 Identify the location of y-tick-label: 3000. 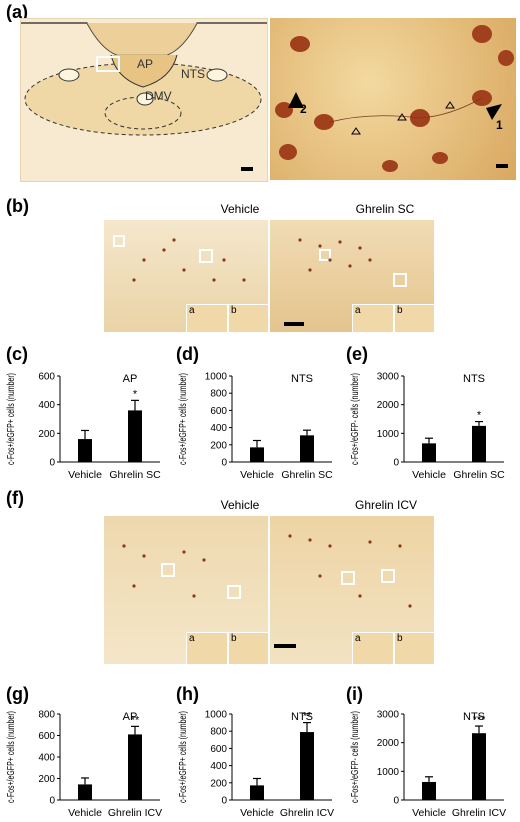
(388, 377).